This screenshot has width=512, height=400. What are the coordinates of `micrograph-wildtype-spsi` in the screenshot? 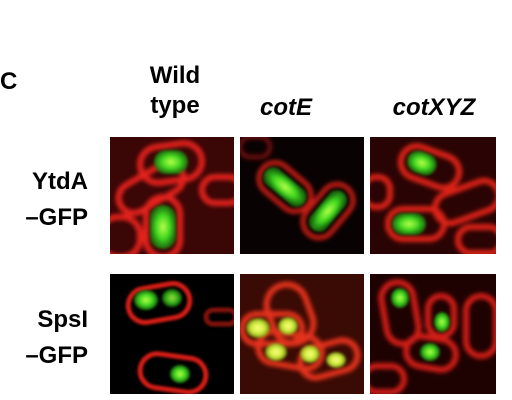 It's located at (172, 334).